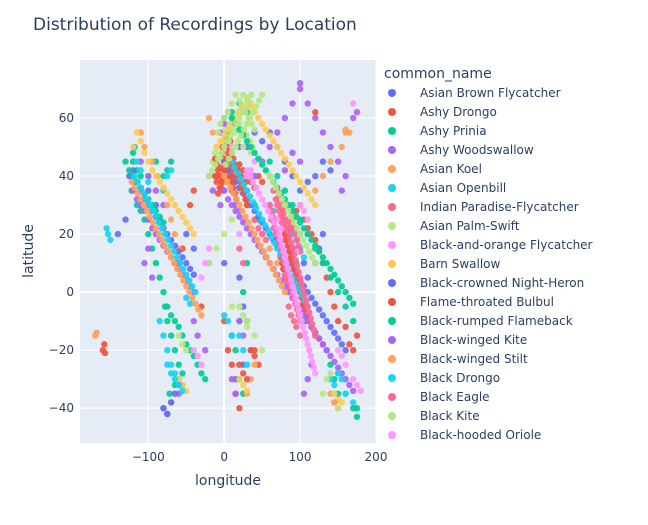 This screenshot has height=525, width=648. I want to click on legend-item: Black-winged Kite, so click(457, 340).